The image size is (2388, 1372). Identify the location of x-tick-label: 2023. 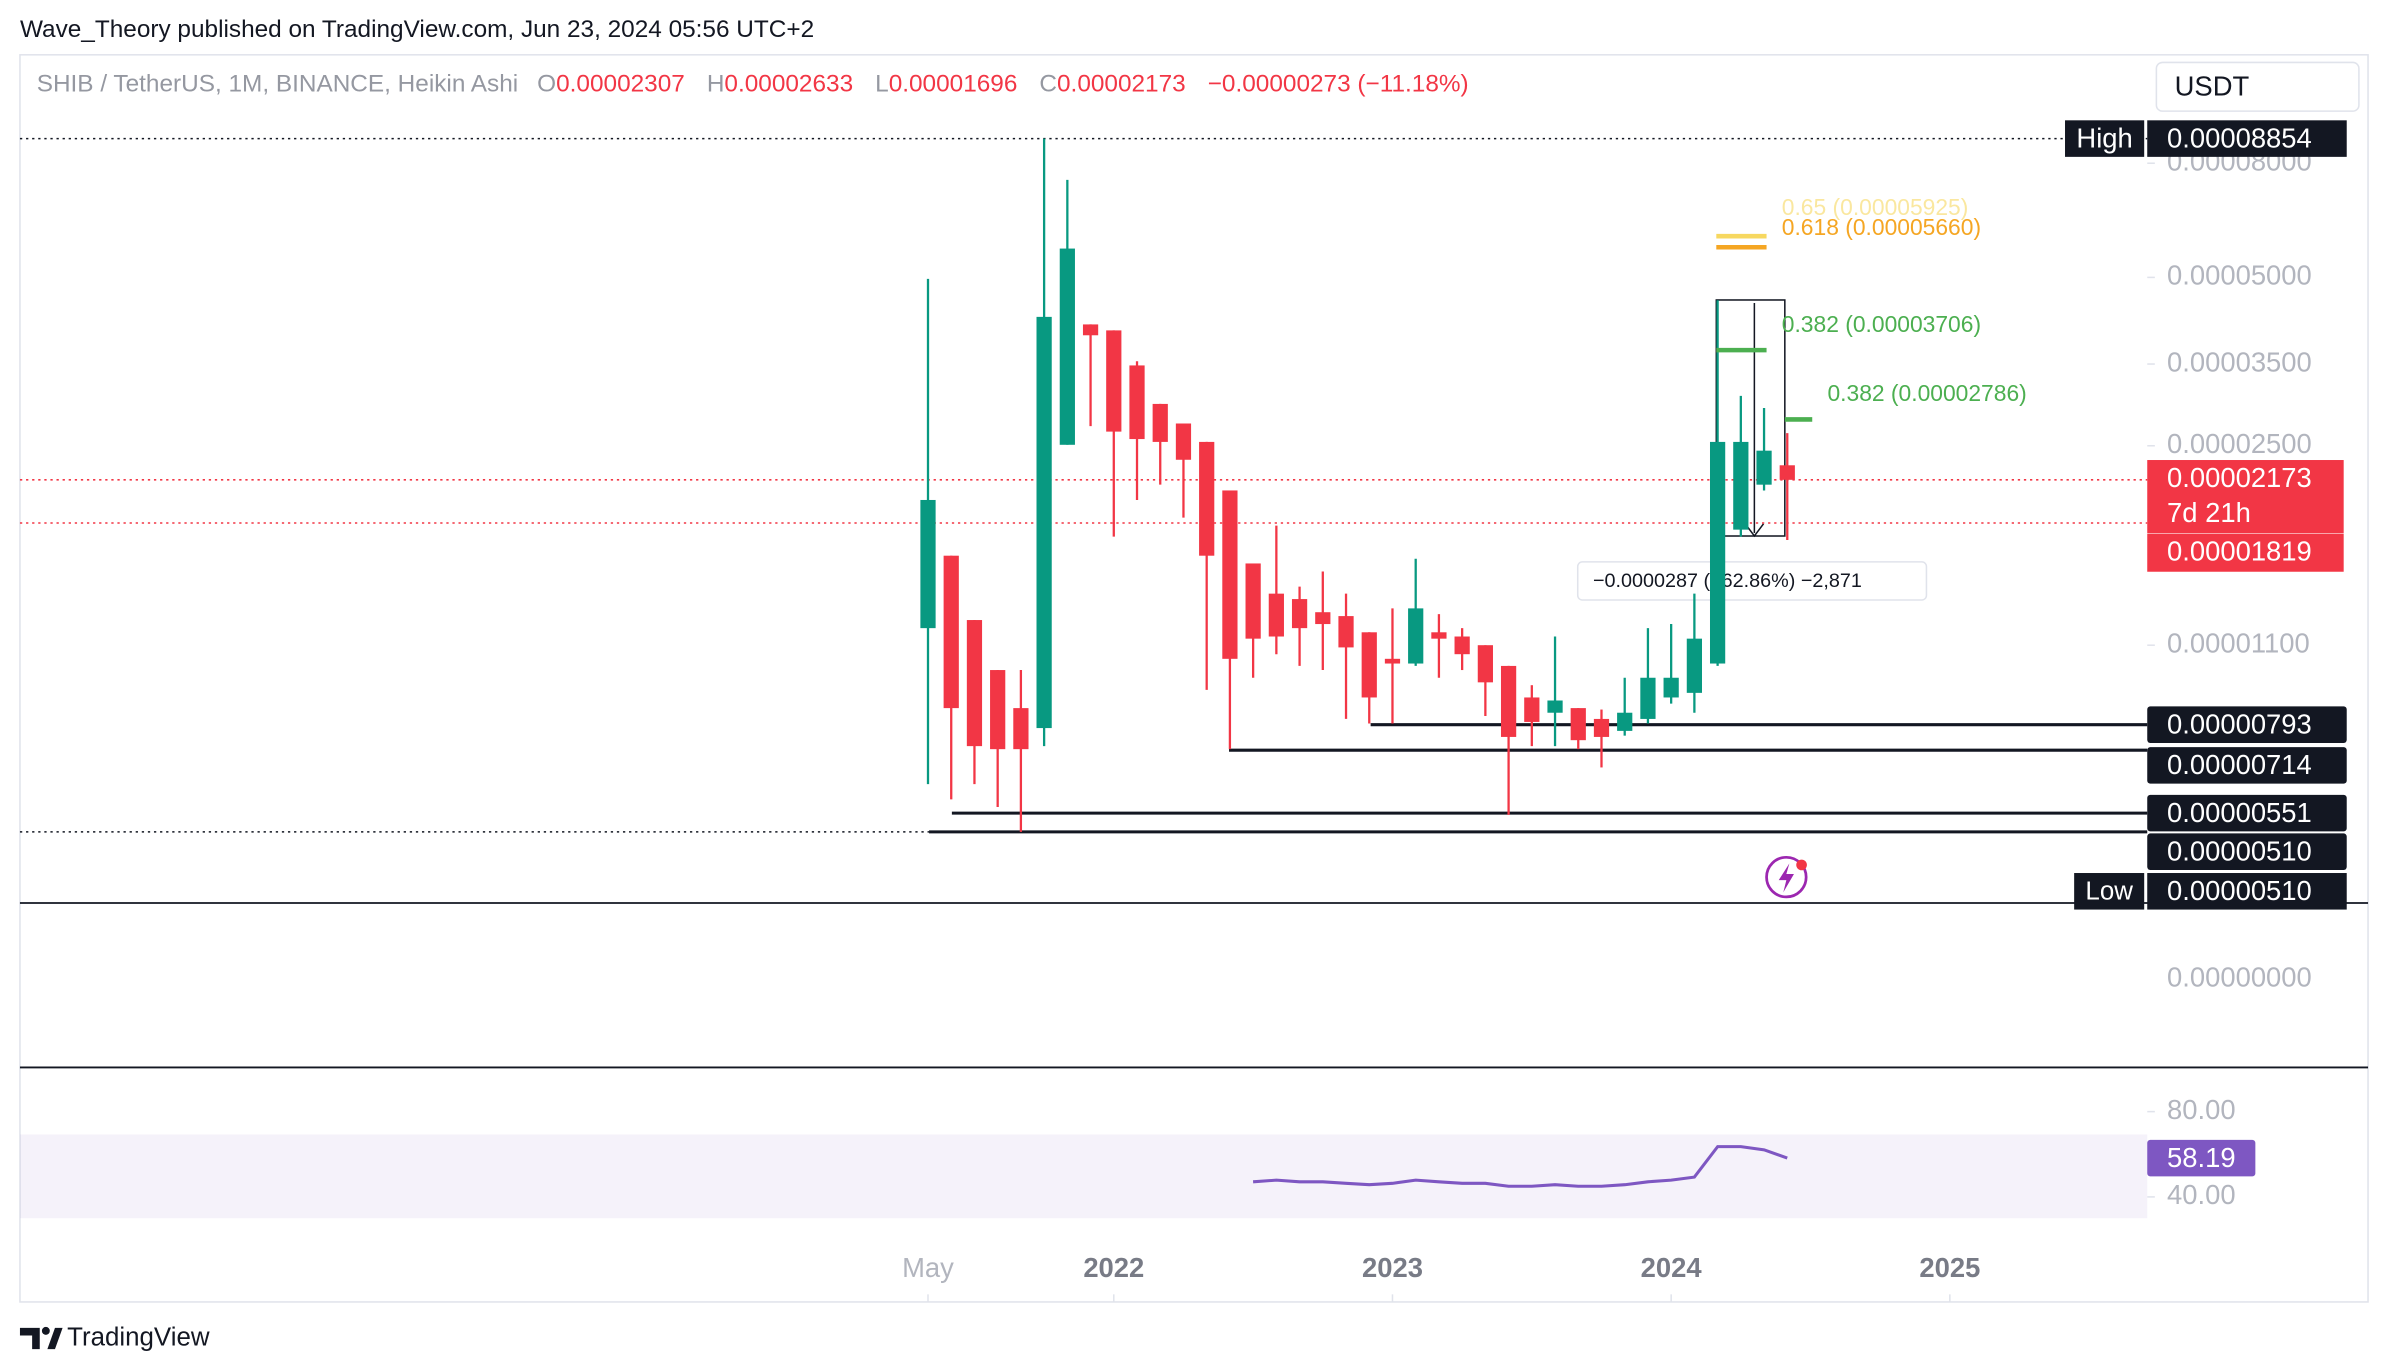
(1392, 1267).